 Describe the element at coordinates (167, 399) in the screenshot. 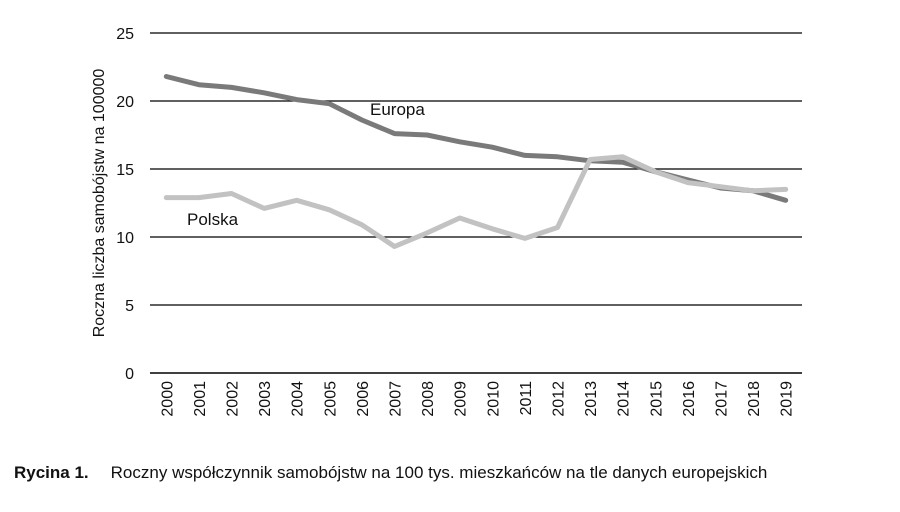

I see `x-tick-label: 2000` at that location.